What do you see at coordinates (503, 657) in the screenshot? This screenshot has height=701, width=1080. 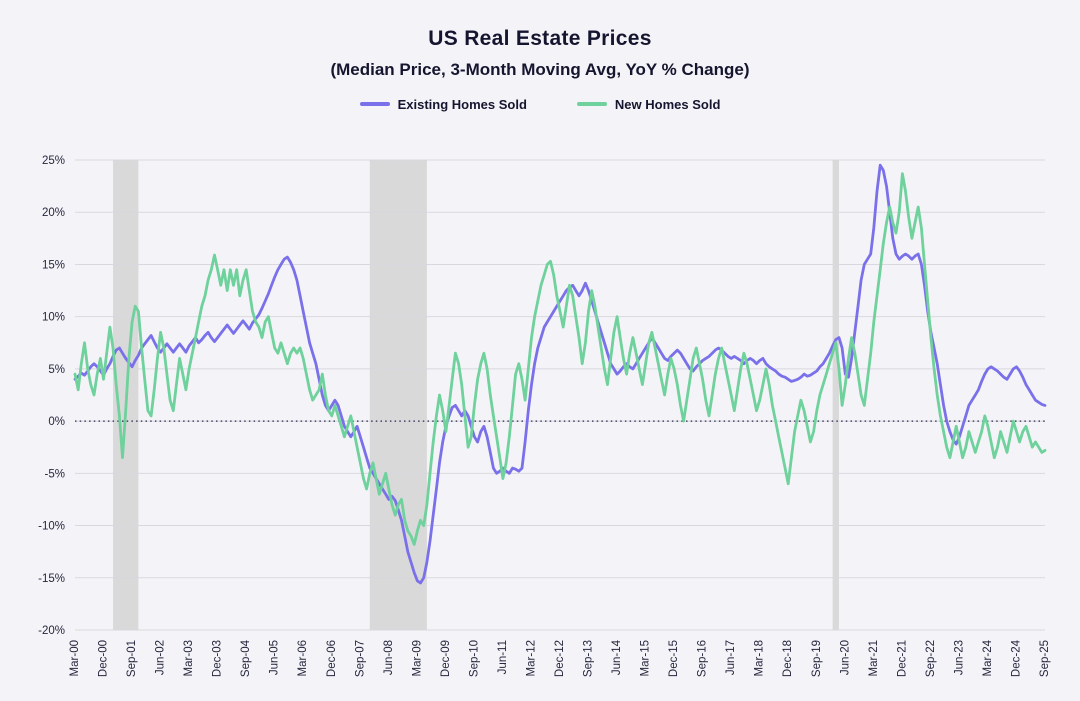 I see `x-tick-label: Jun-11` at bounding box center [503, 657].